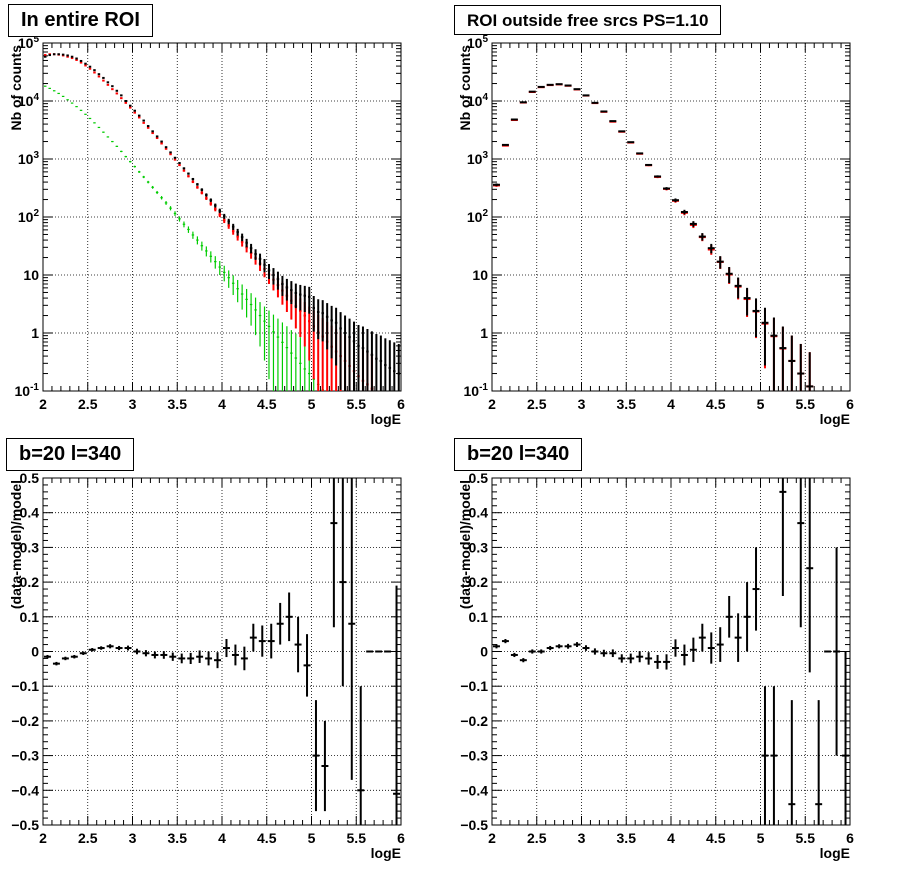  What do you see at coordinates (588, 20) in the screenshot?
I see `panel-title-2: ROI outside free srcs PS=1.10` at bounding box center [588, 20].